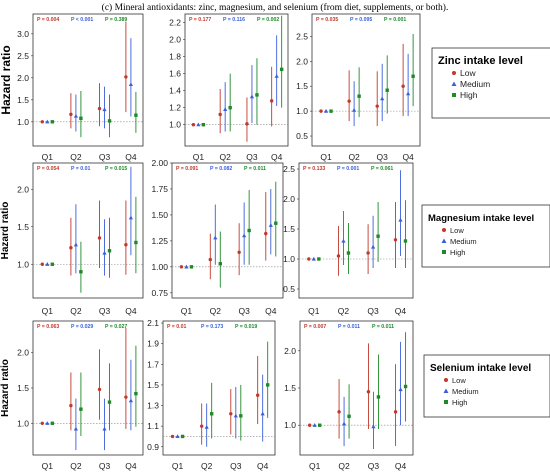  Describe the element at coordinates (153, 426) in the screenshot. I see `y-tick-label: 1.1` at that location.